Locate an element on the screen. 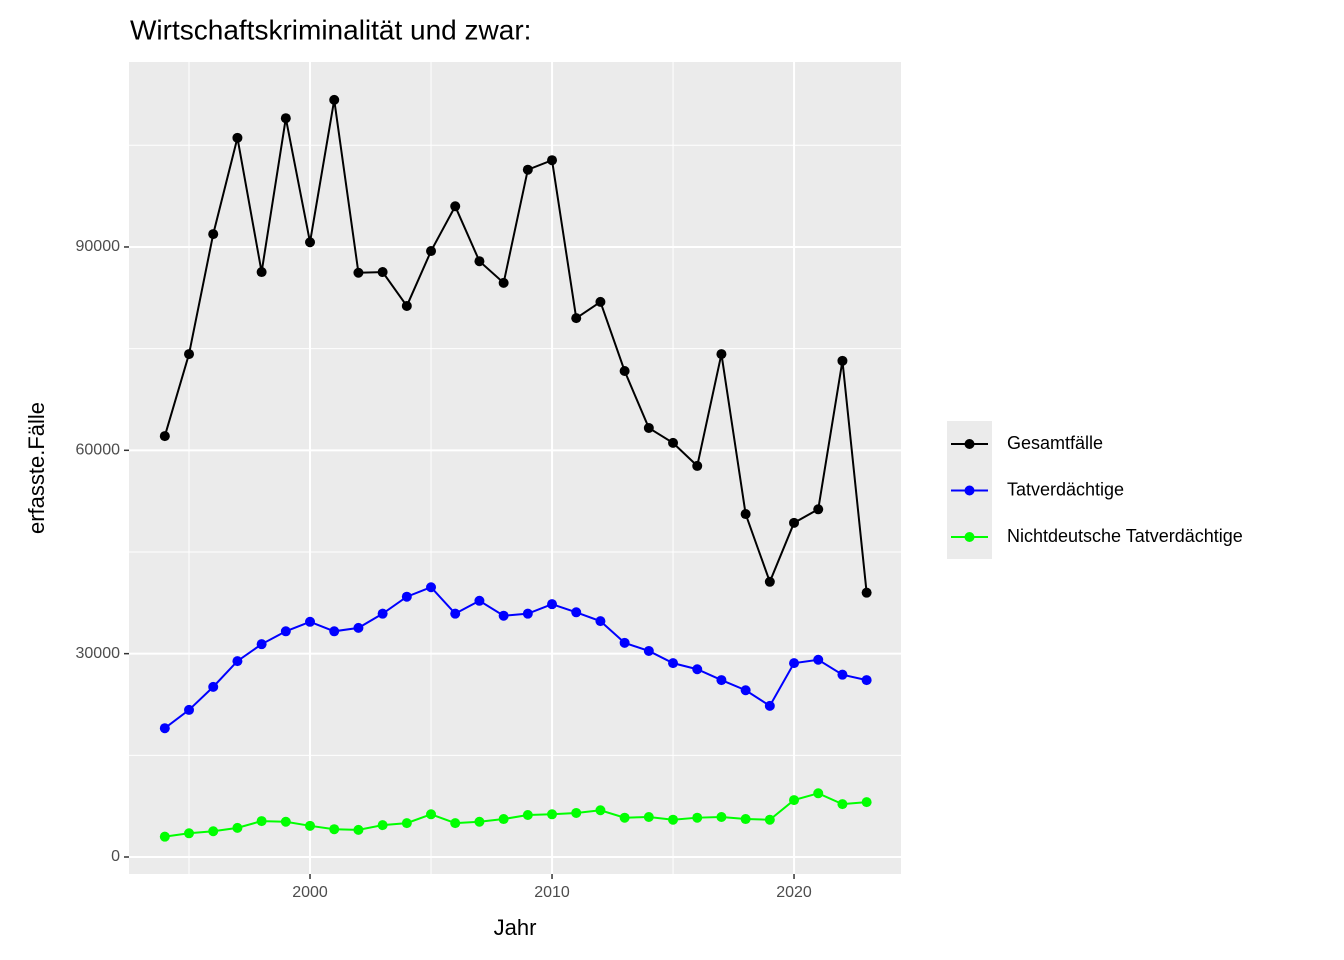 This screenshot has height=960, width=1344. x-tick-label: 2020 is located at coordinates (794, 892).